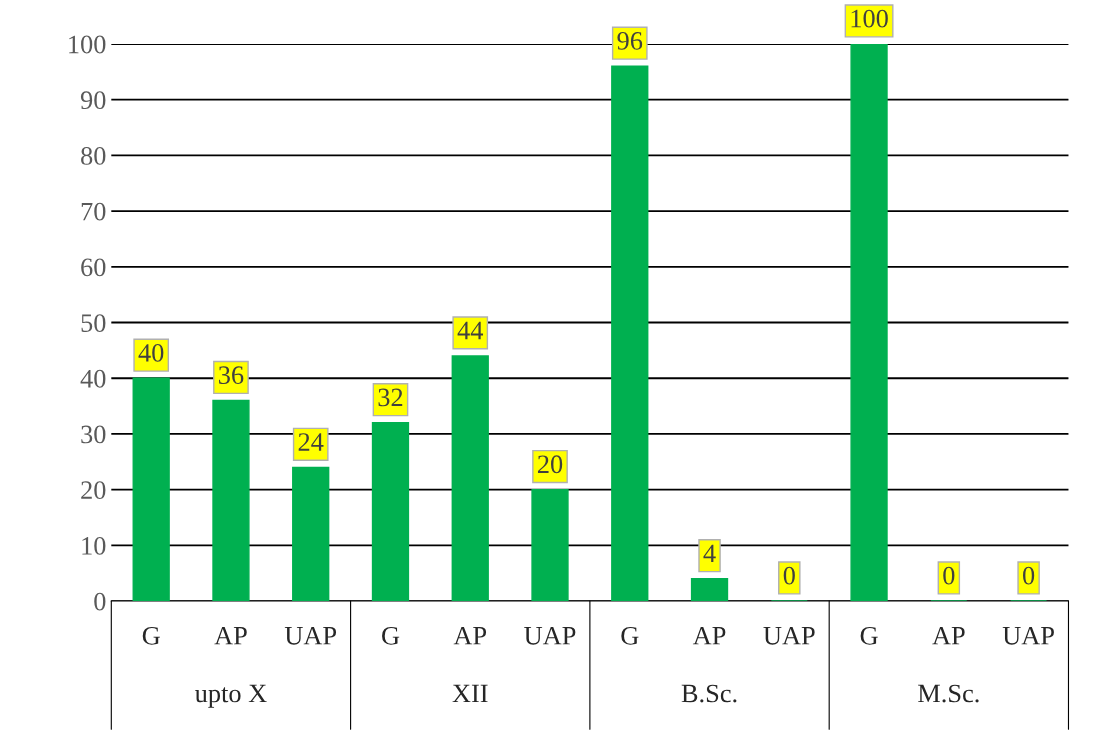 This screenshot has height=733, width=1113. Describe the element at coordinates (231, 696) in the screenshot. I see `text: upto X` at that location.